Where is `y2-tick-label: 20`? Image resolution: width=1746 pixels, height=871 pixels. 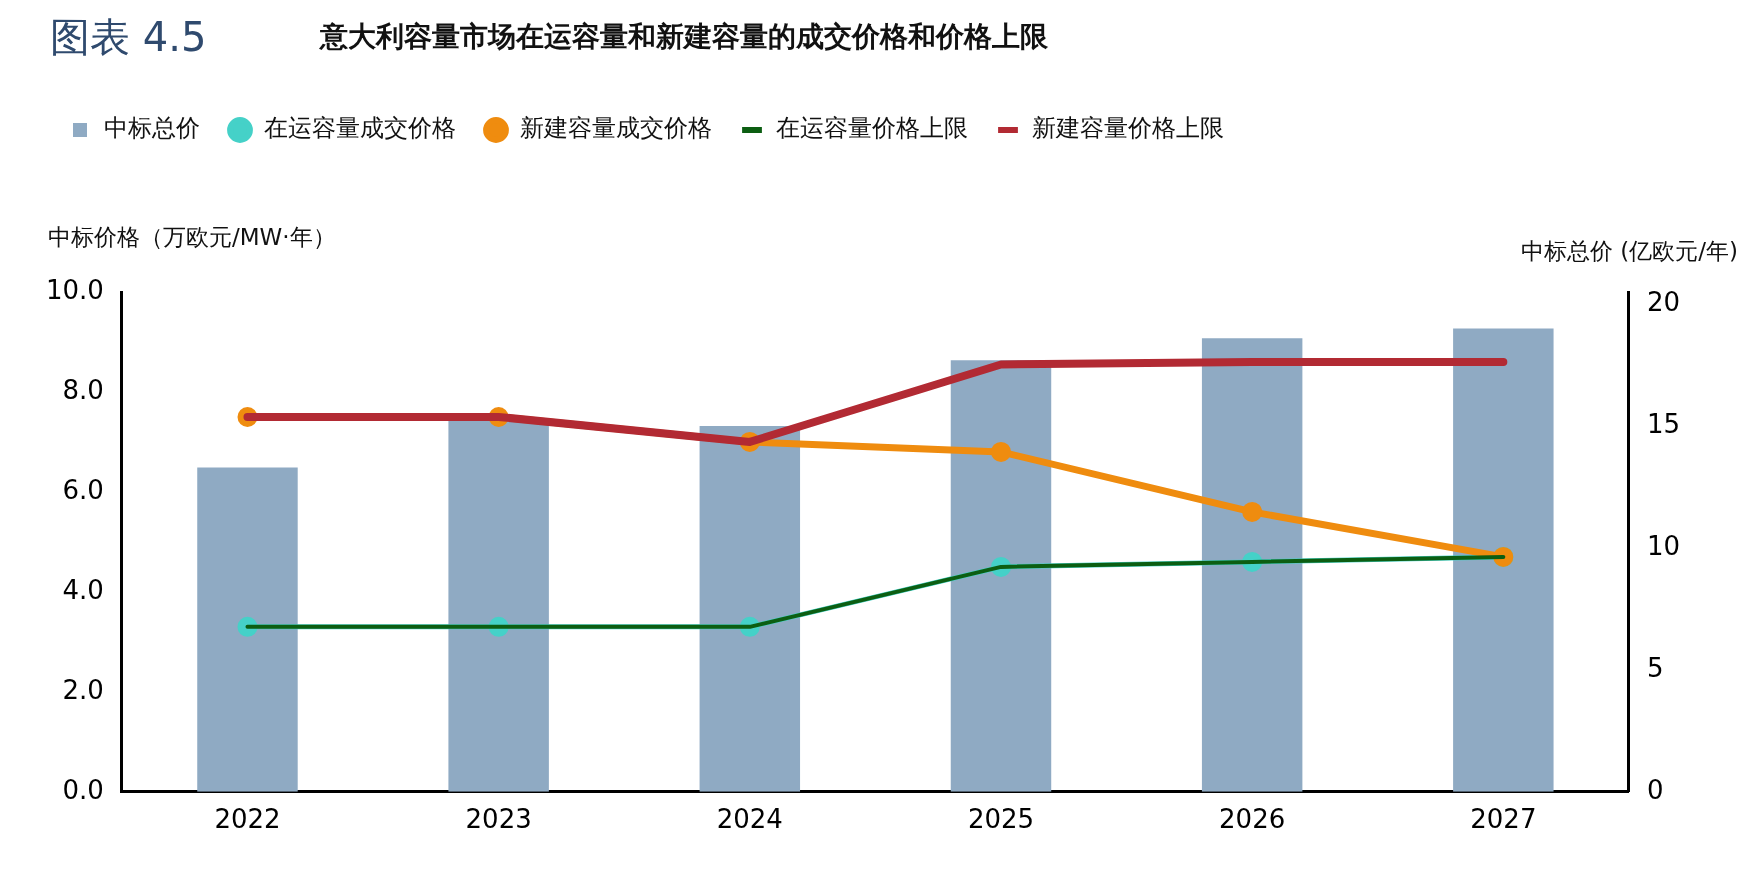
y2-tick-label: 20 is located at coordinates (1663, 301).